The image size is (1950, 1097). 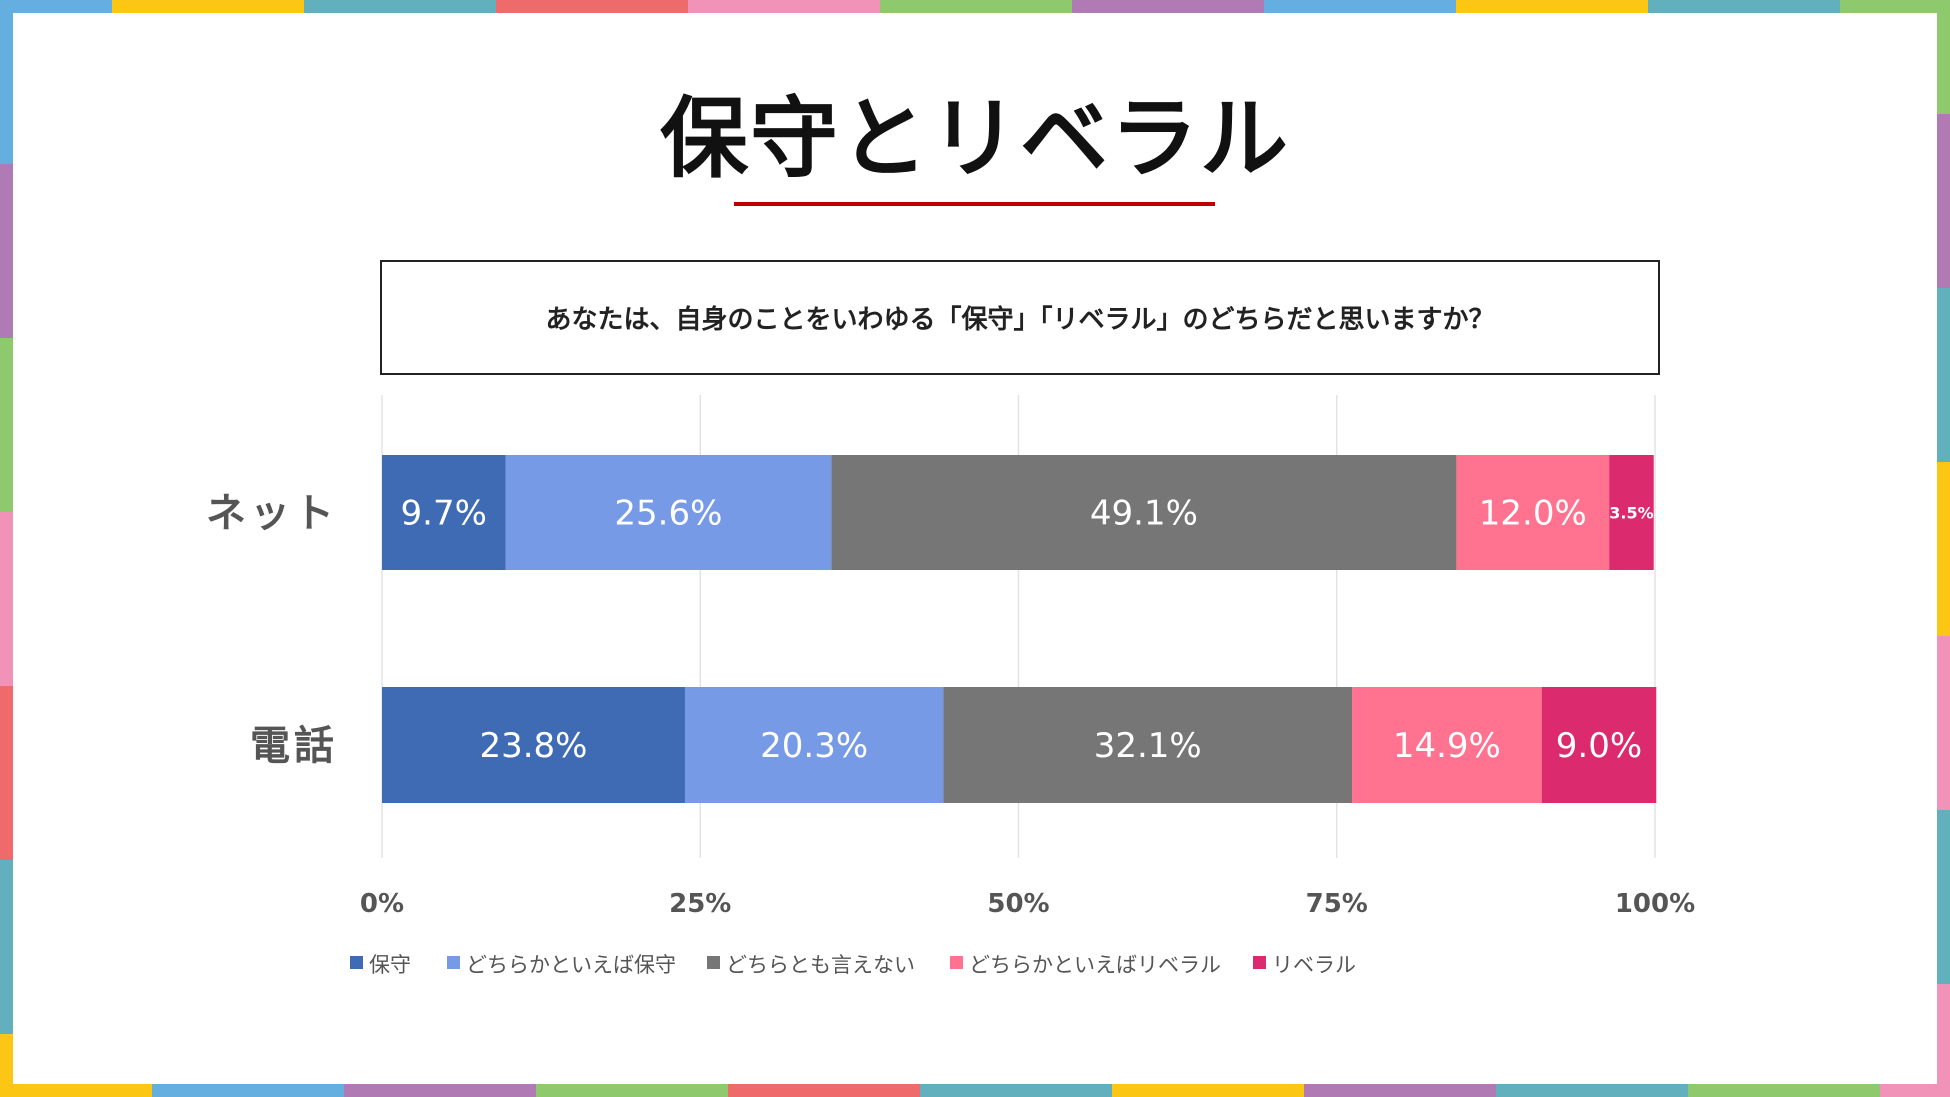 I want to click on title-underline, so click(x=974, y=204).